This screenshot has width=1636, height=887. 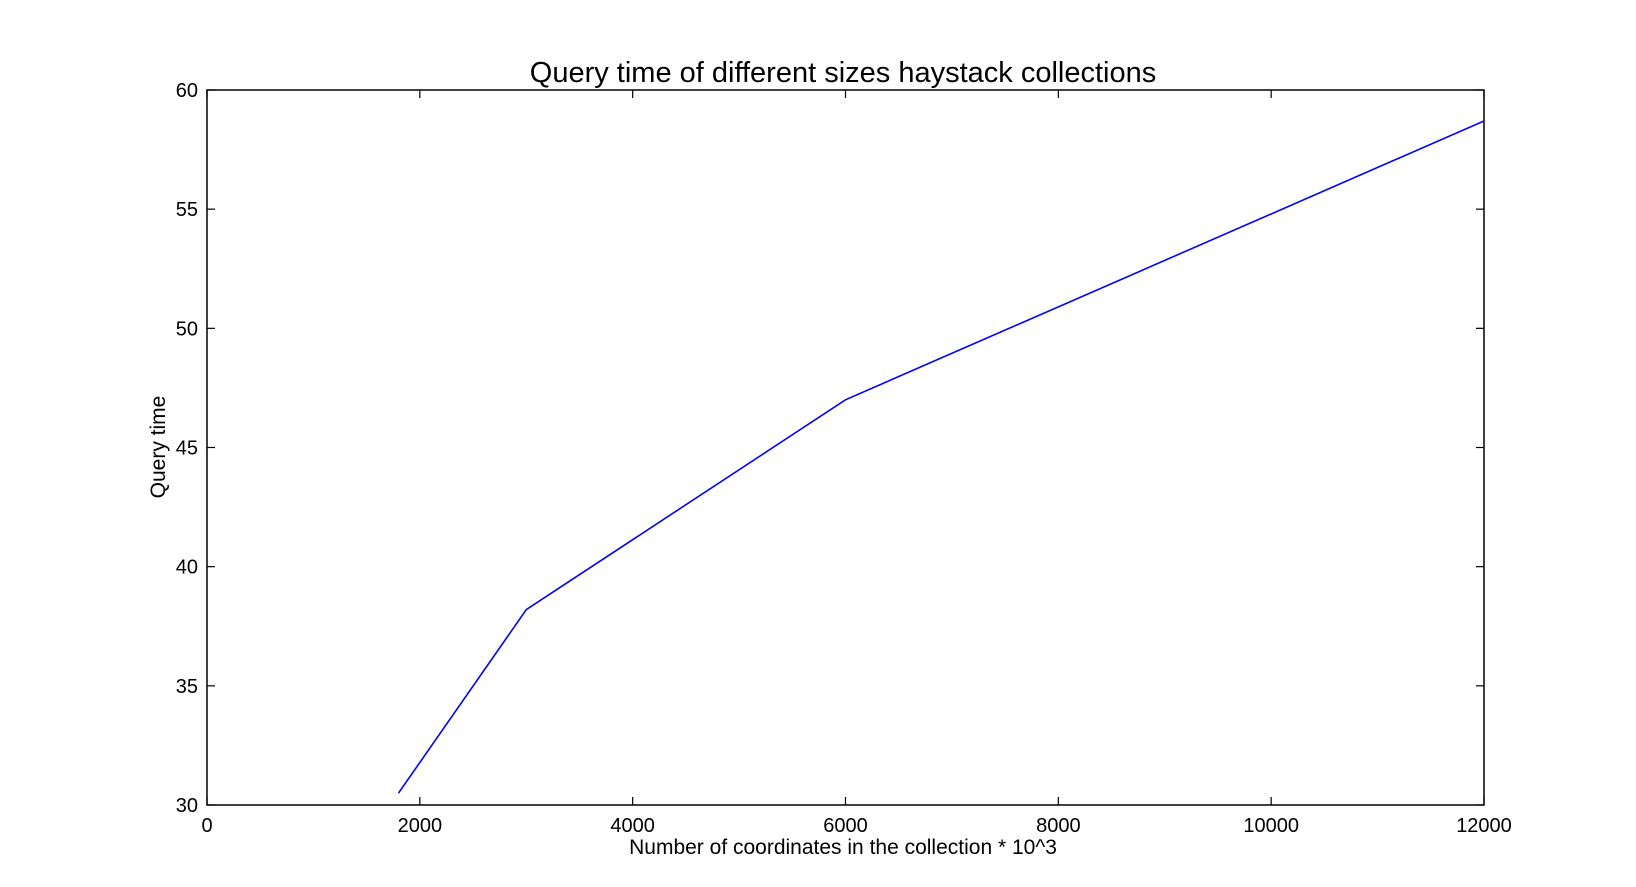 What do you see at coordinates (206, 826) in the screenshot?
I see `x-tick-label: 0` at bounding box center [206, 826].